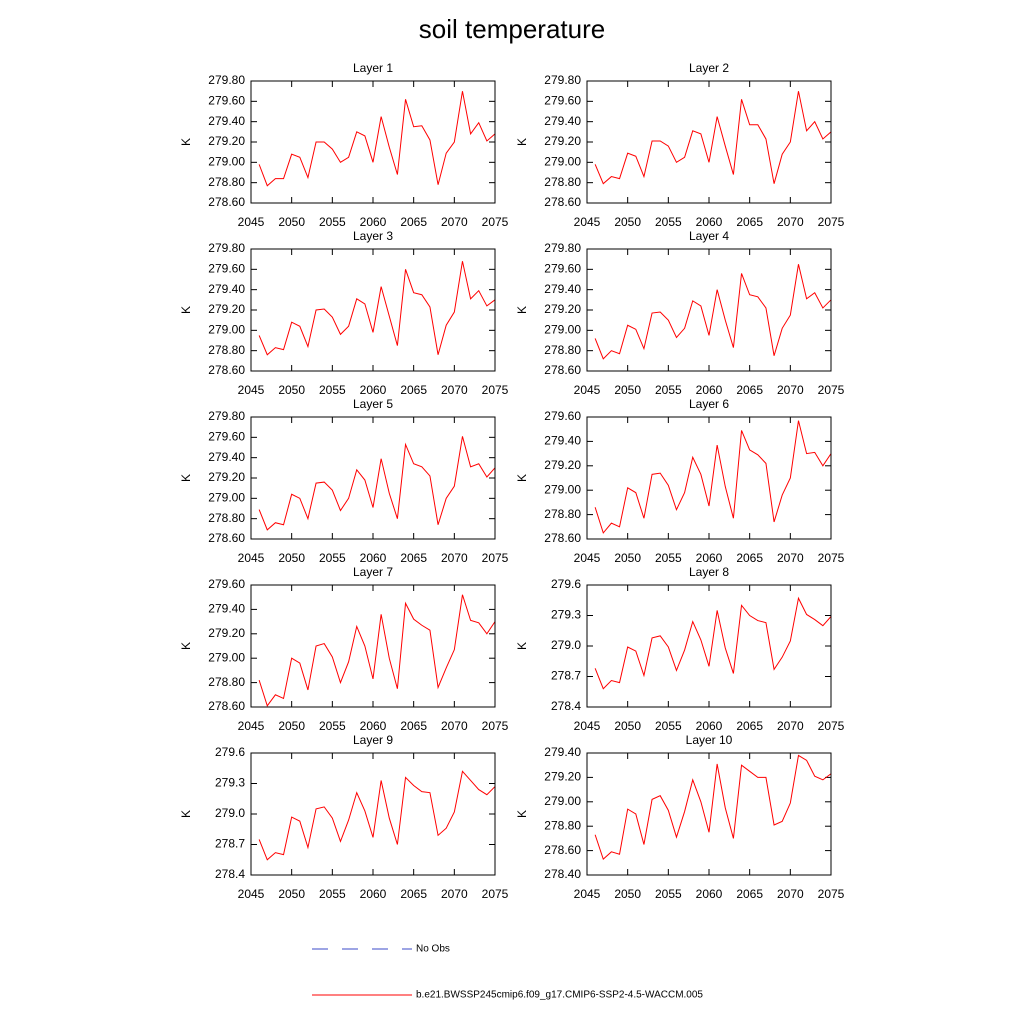  What do you see at coordinates (230, 874) in the screenshot?
I see `y-tick-label: 278.4` at bounding box center [230, 874].